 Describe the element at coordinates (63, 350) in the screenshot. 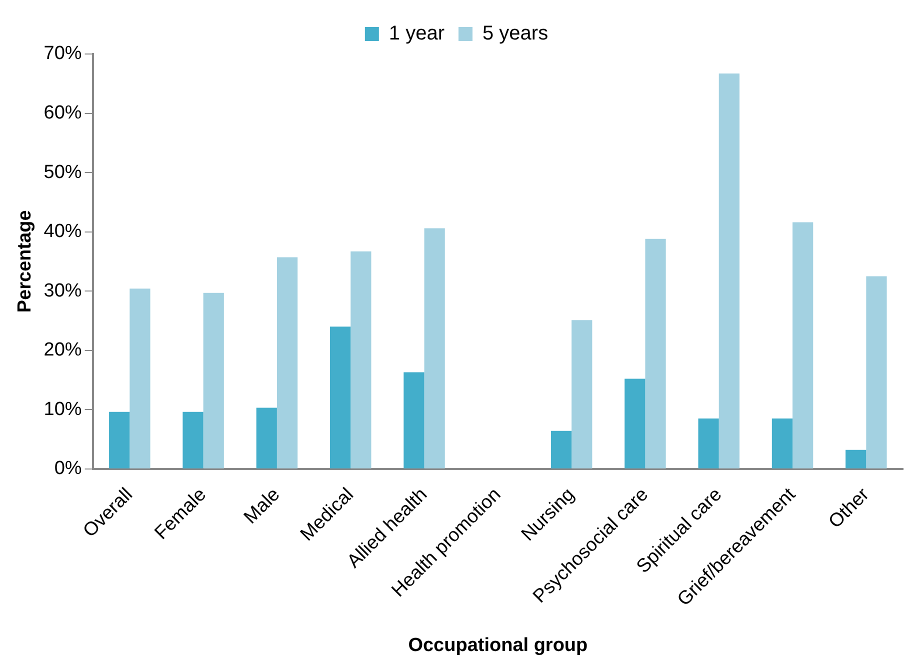

I see `y-tick-label: 20%` at that location.